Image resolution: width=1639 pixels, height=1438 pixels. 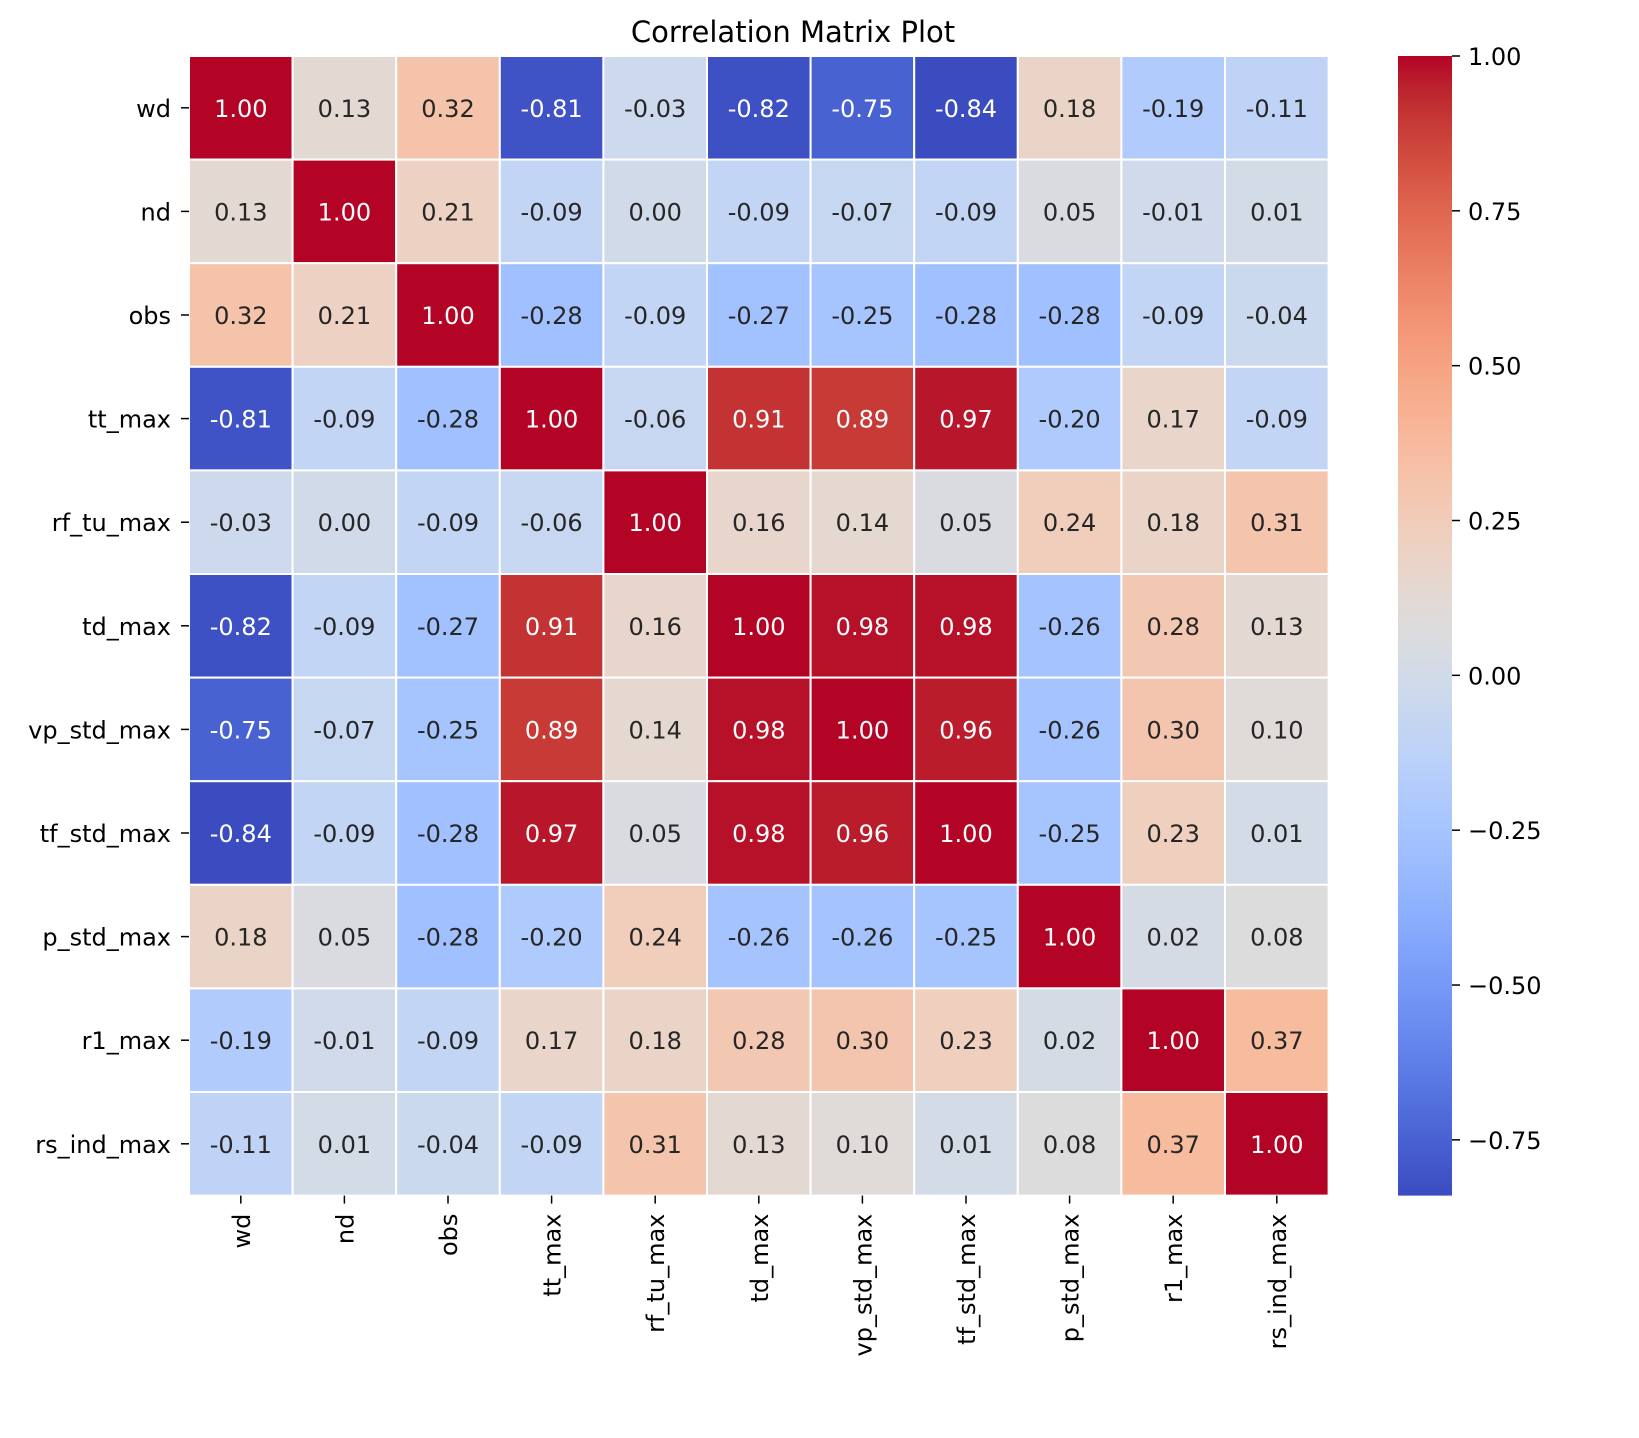 What do you see at coordinates (153, 109) in the screenshot?
I see `y-tick-label-wd: wd` at bounding box center [153, 109].